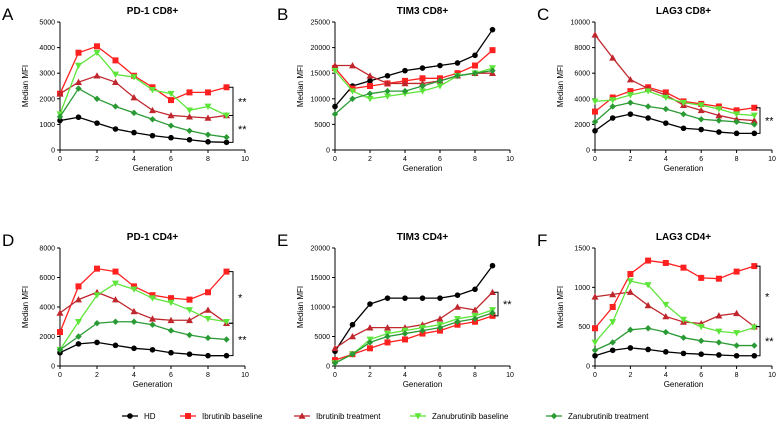  I want to click on legend-label: Zanubrutinib baseline, so click(470, 416).